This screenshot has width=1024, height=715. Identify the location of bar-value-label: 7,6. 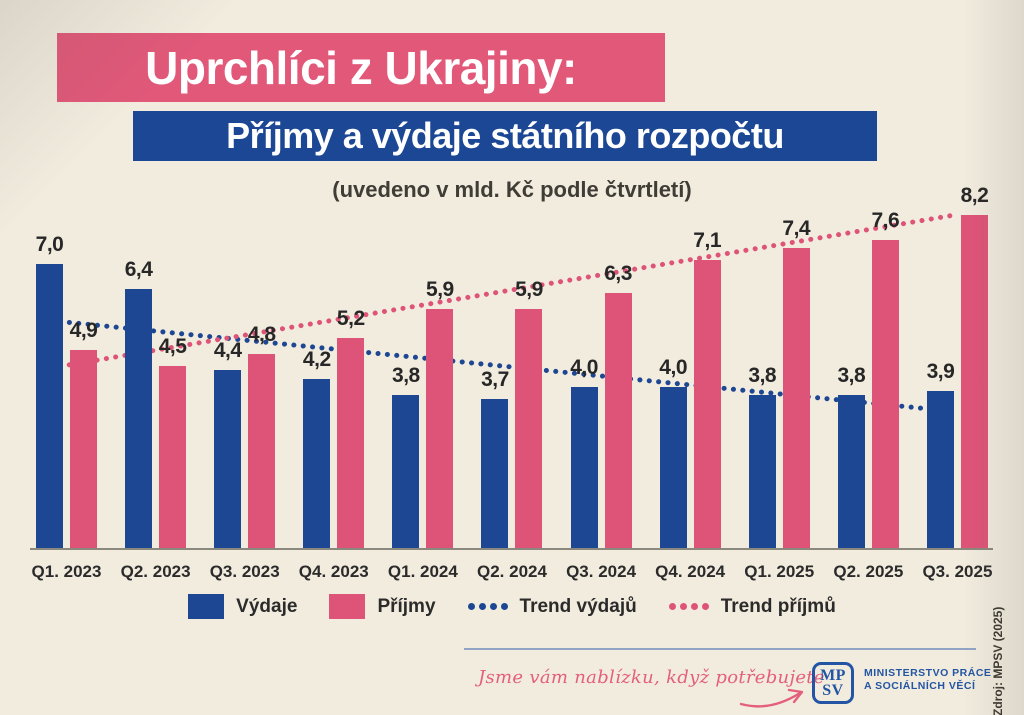
(885, 220).